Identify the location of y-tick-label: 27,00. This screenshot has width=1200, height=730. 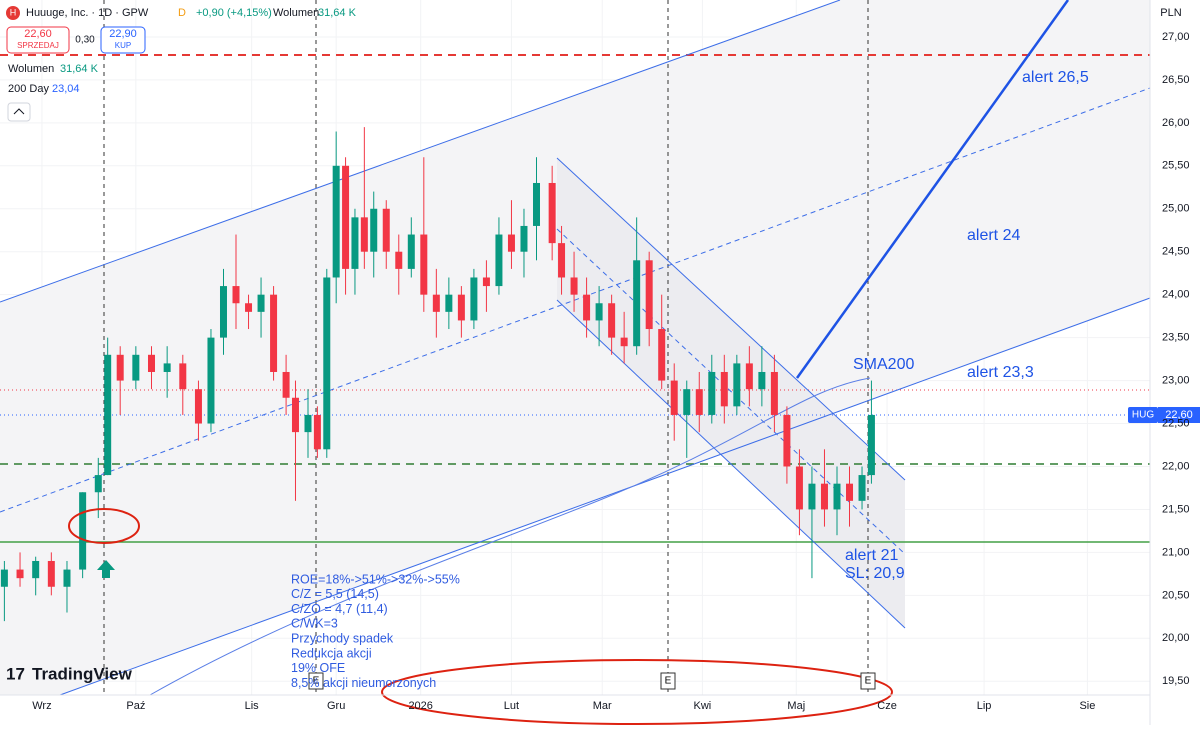
(1176, 37).